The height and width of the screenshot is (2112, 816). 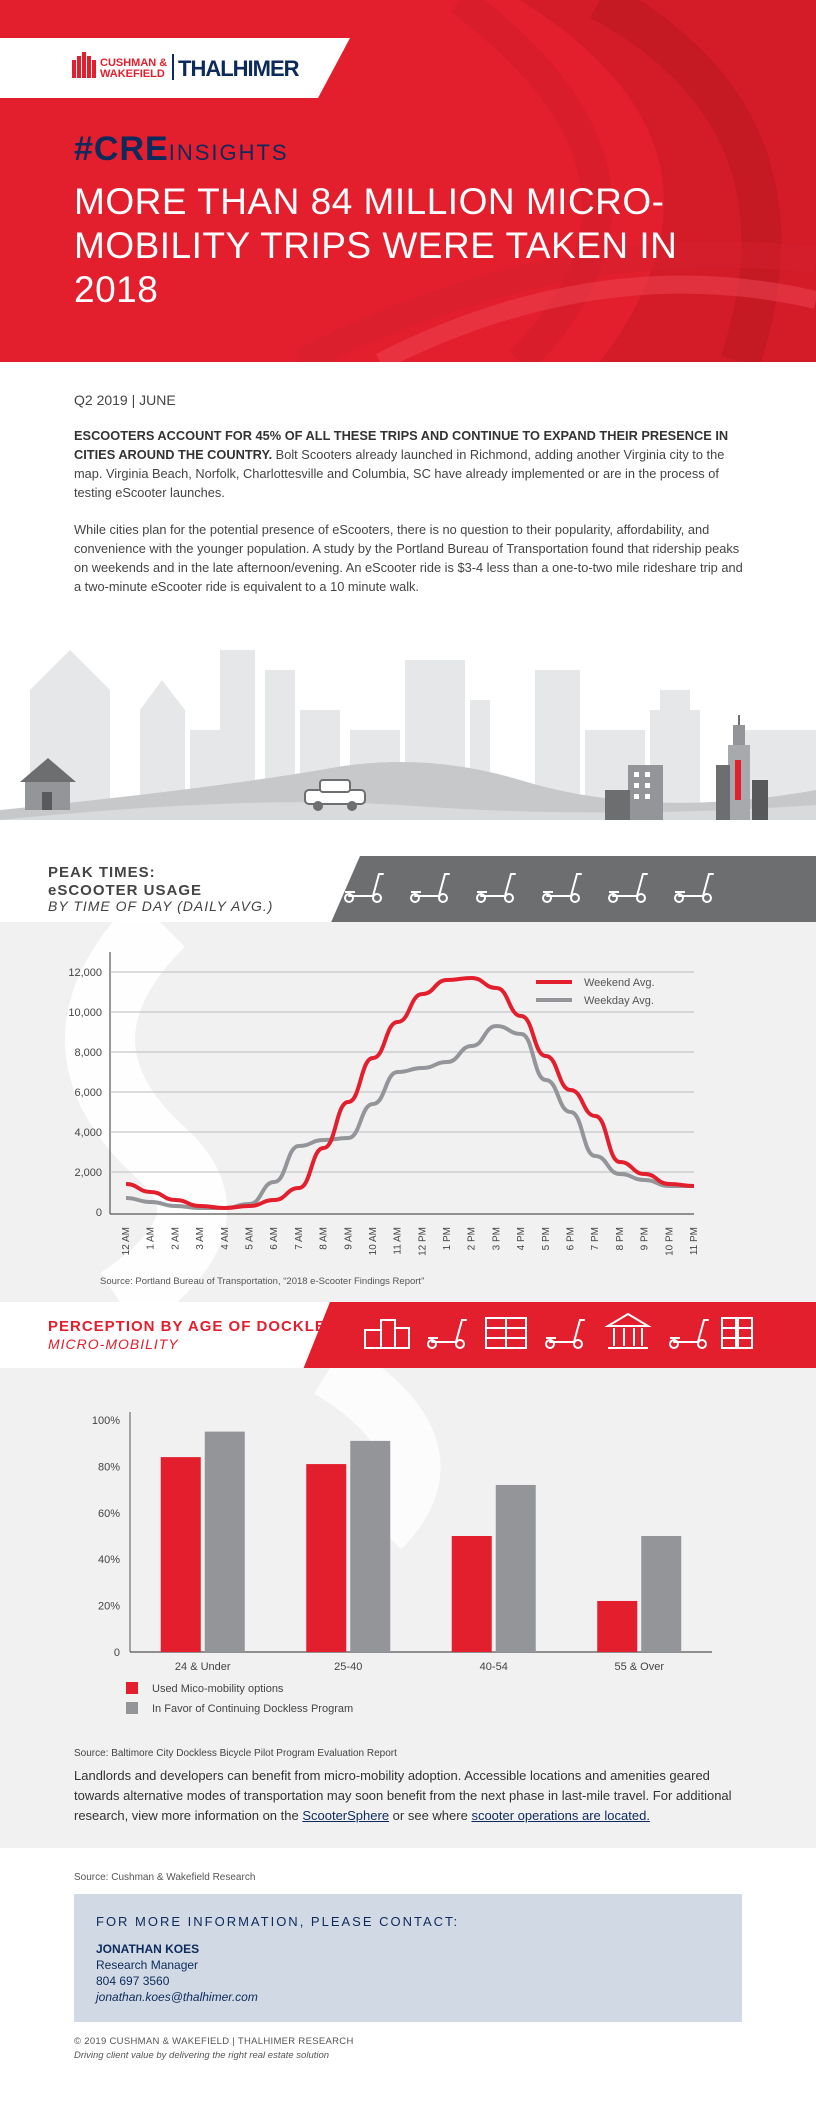 I want to click on y-tick-label: 40%, so click(x=109, y=1560).